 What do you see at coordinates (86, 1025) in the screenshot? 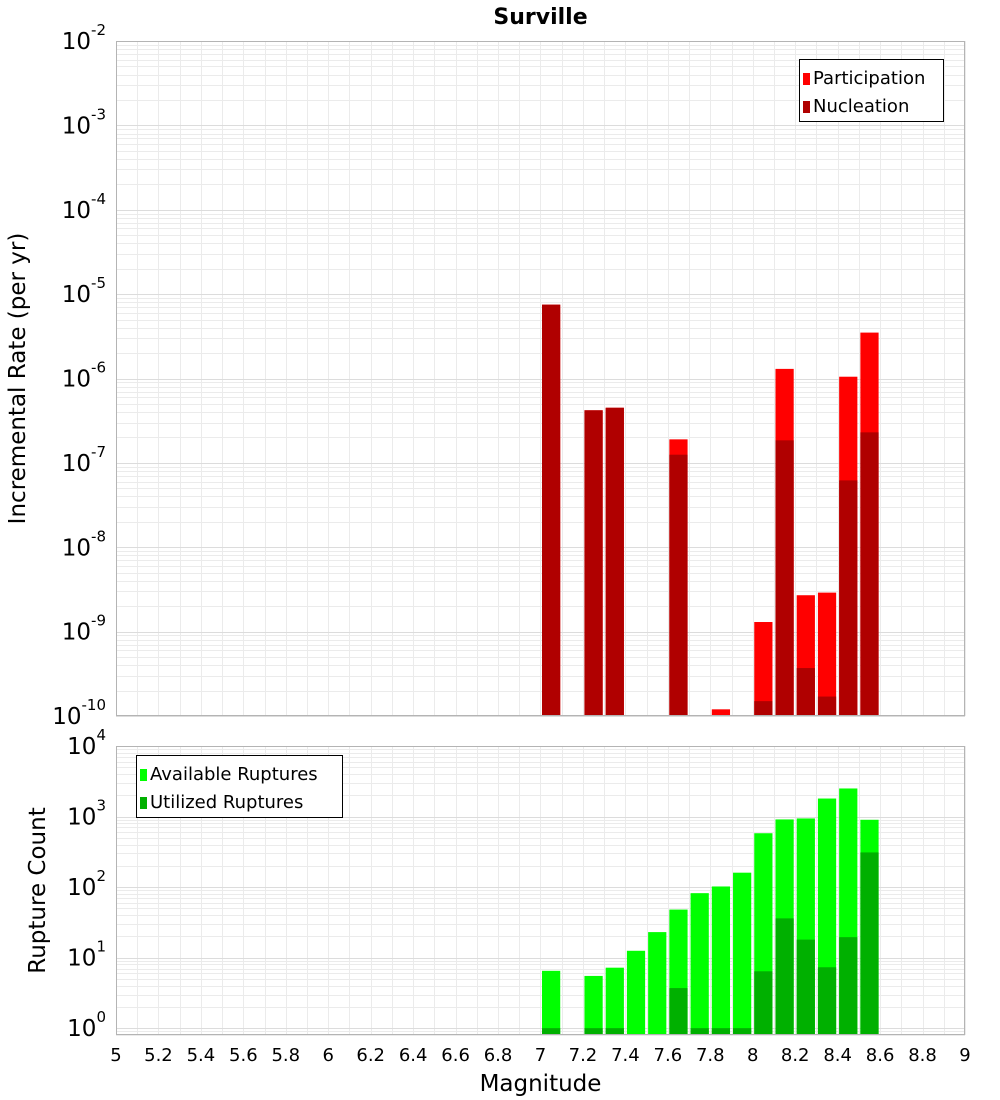
I see `y-tick-label: 10⁰` at bounding box center [86, 1025].